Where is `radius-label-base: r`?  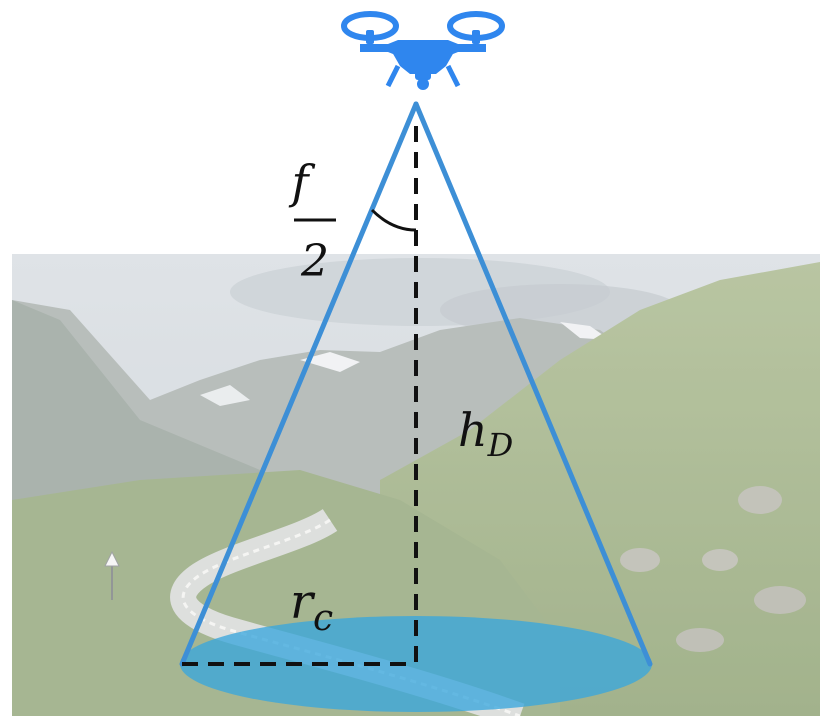
radius-label-base: r is located at coordinates (303, 602).